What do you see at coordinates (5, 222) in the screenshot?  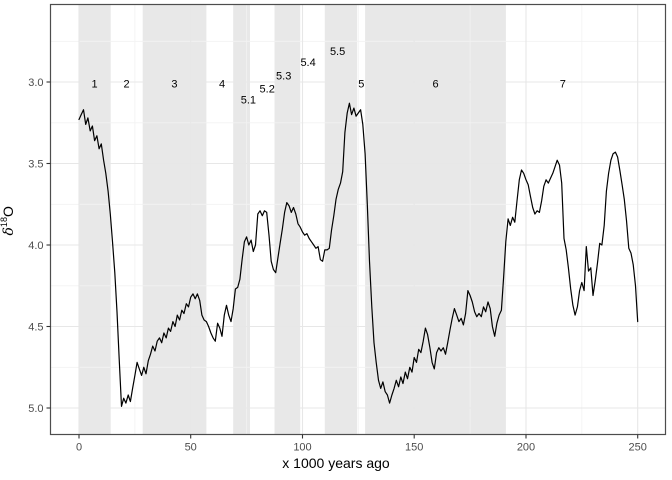 I see `y-axis-title-exponent: 18` at bounding box center [5, 222].